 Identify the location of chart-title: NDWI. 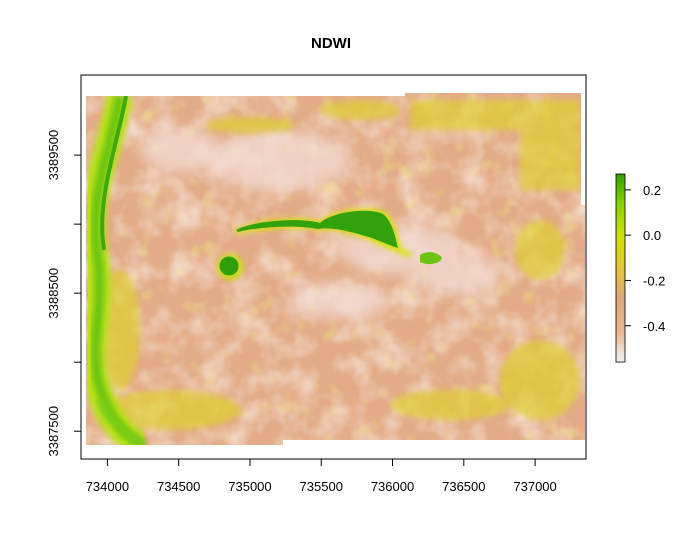
(331, 43).